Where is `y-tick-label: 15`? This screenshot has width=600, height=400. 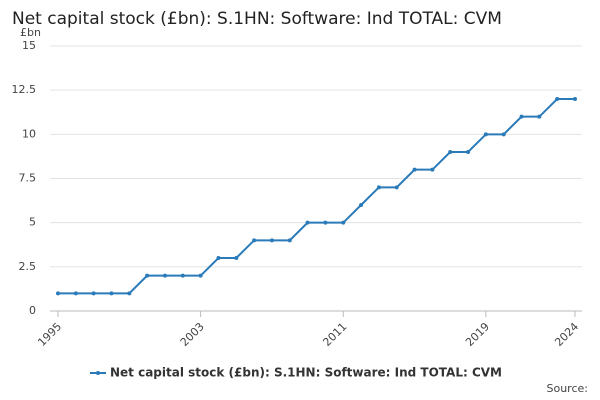
y-tick-label: 15 is located at coordinates (29, 45).